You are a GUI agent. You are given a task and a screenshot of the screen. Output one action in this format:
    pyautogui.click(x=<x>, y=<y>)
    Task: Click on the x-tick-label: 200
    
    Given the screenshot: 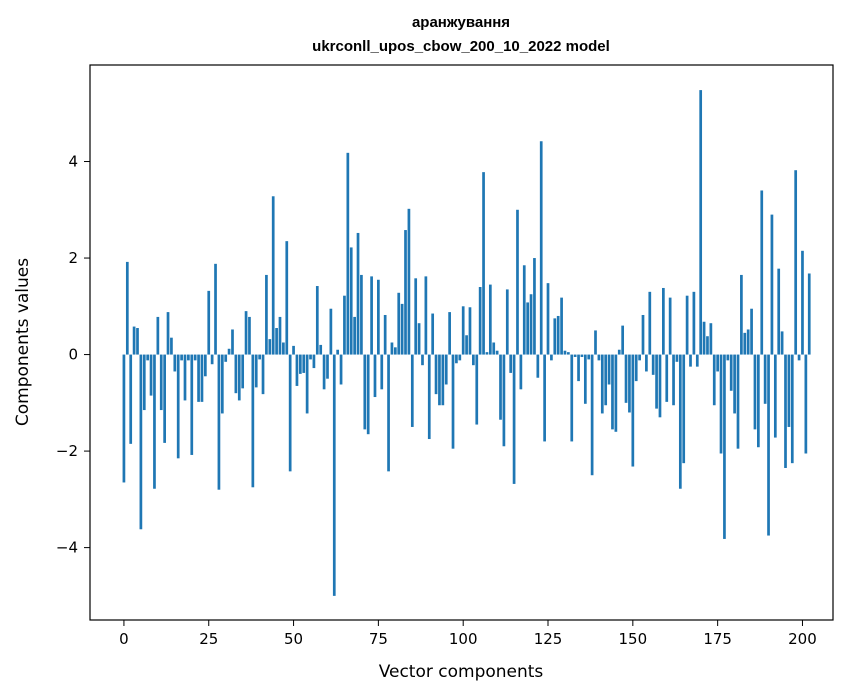 What is the action you would take?
    pyautogui.click(x=802, y=639)
    